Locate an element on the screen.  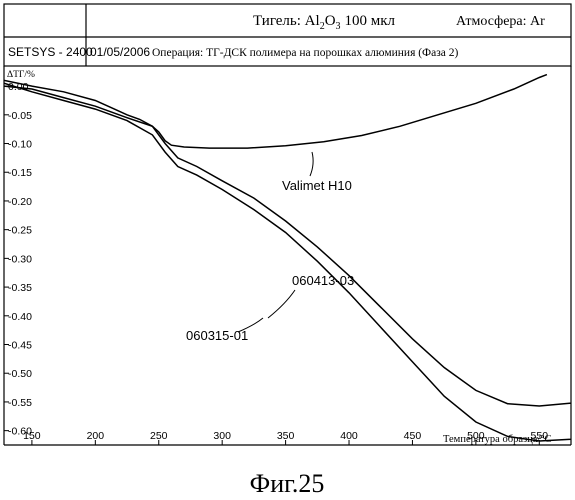
annotation-label: Valimet H10 is located at coordinates (317, 185).